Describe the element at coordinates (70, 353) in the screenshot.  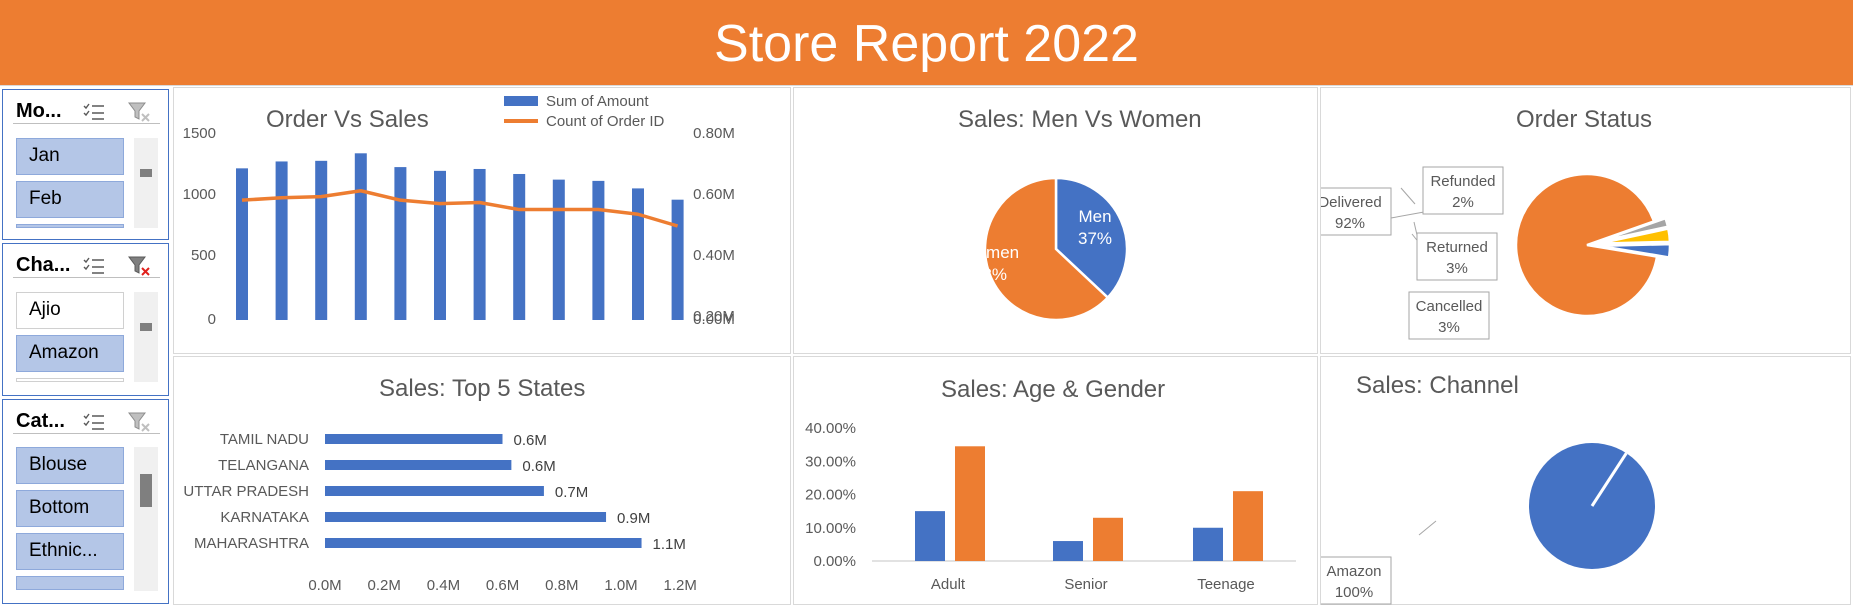
I see `slicer-item: Amazon` at that location.